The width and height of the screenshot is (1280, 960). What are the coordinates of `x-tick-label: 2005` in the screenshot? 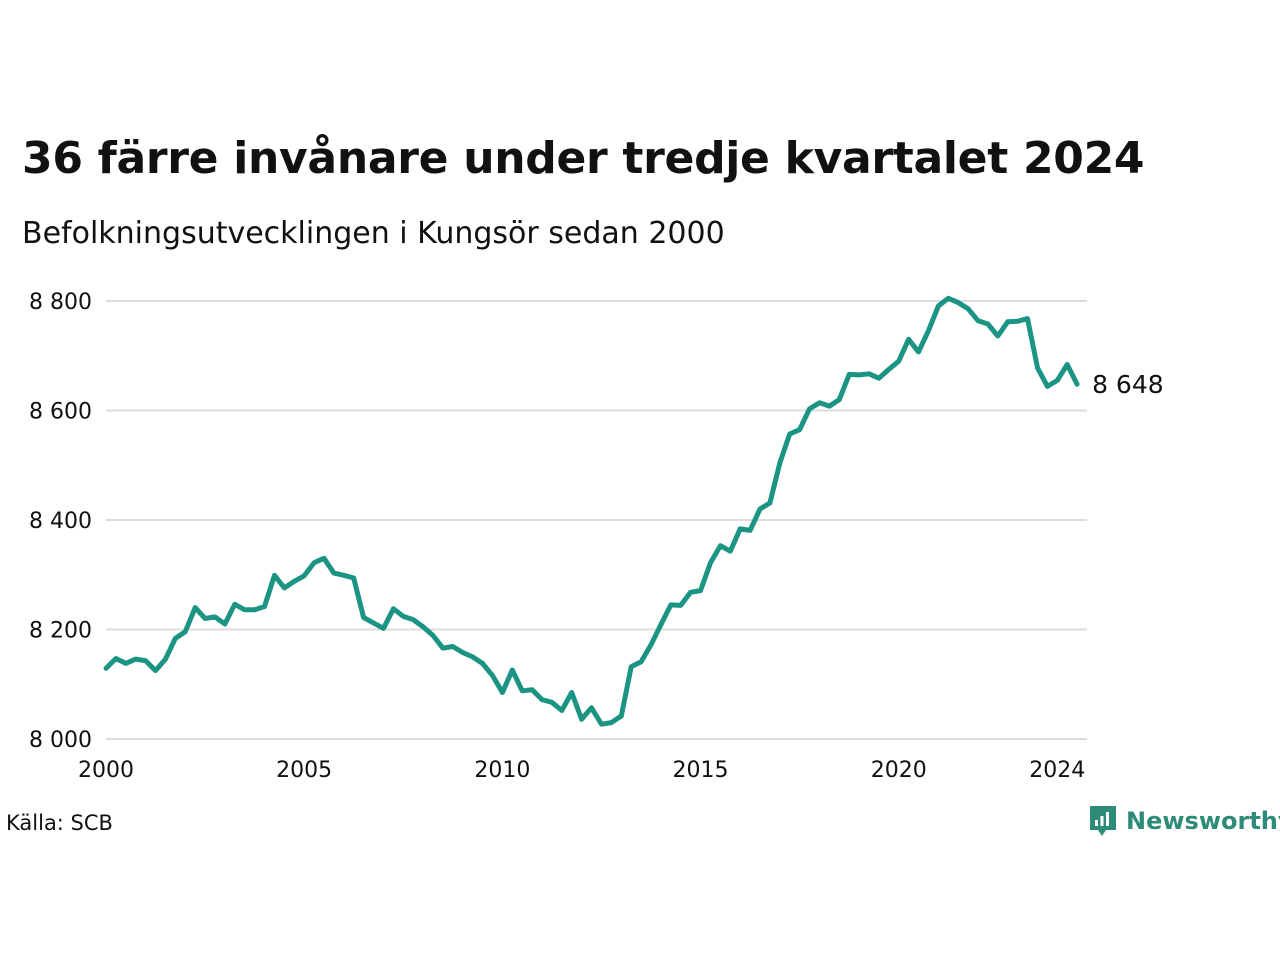 It's located at (304, 770).